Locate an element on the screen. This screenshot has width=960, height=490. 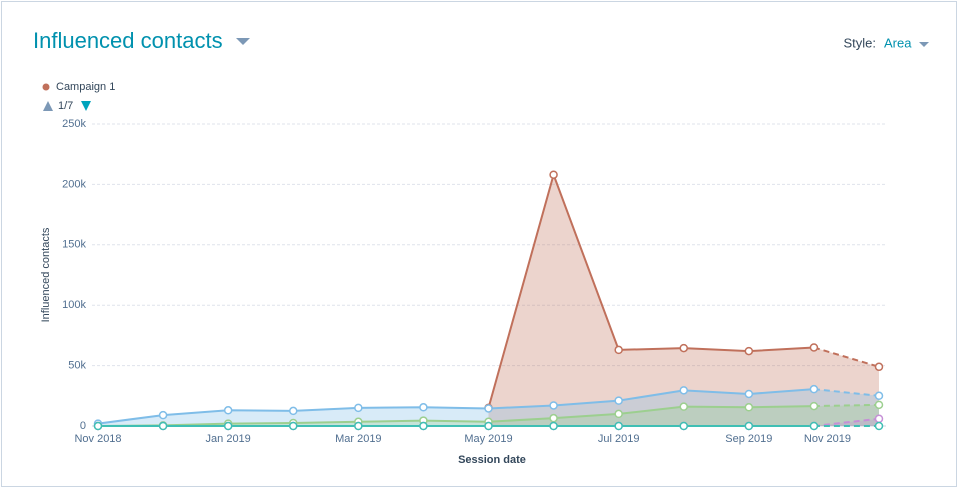
x-tick-label: Sep 2019 is located at coordinates (748, 439).